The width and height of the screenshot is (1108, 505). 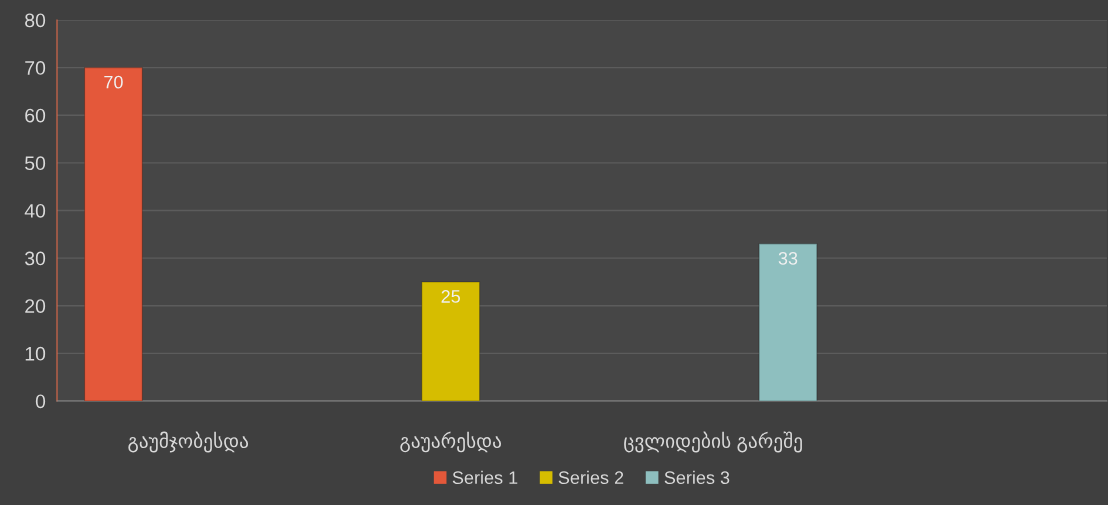 What do you see at coordinates (35, 210) in the screenshot?
I see `y-tick-label: 40` at bounding box center [35, 210].